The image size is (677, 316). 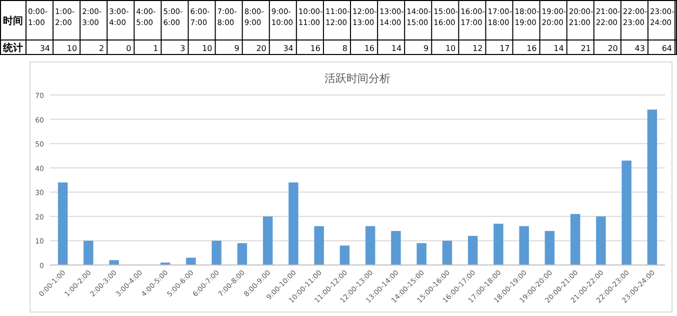 What do you see at coordinates (12, 48) in the screenshot?
I see `text: 统计` at bounding box center [12, 48].